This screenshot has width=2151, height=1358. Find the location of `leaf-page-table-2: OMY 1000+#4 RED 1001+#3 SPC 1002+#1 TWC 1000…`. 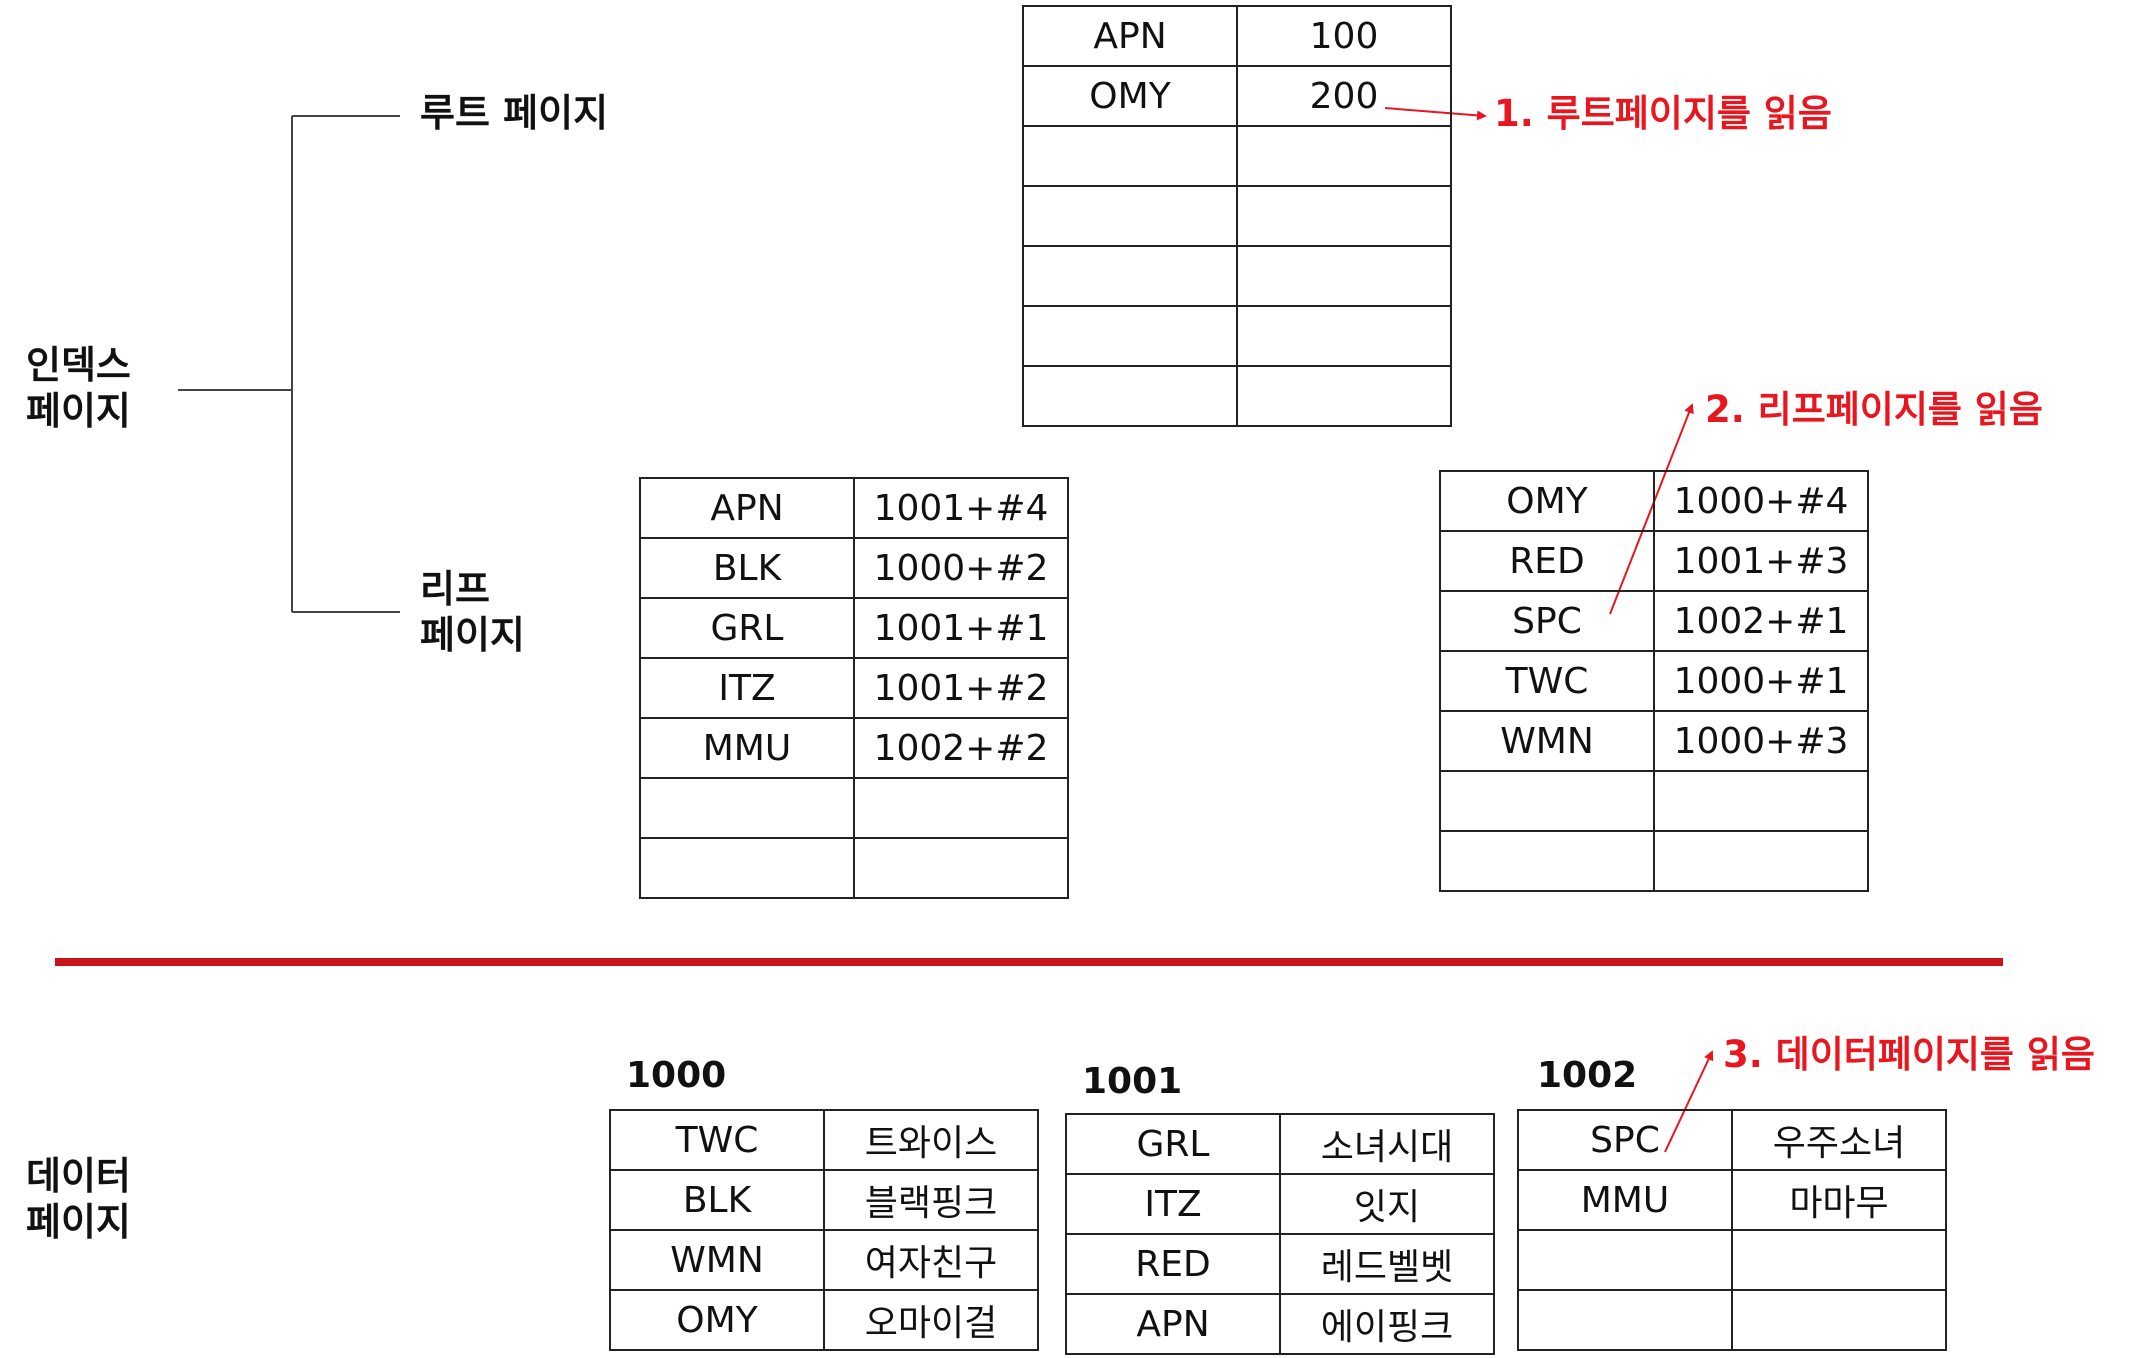

leaf-page-table-2: OMY 1000+#4 RED 1001+#3 SPC 1002+#1 TWC 1000… is located at coordinates (1654, 681).